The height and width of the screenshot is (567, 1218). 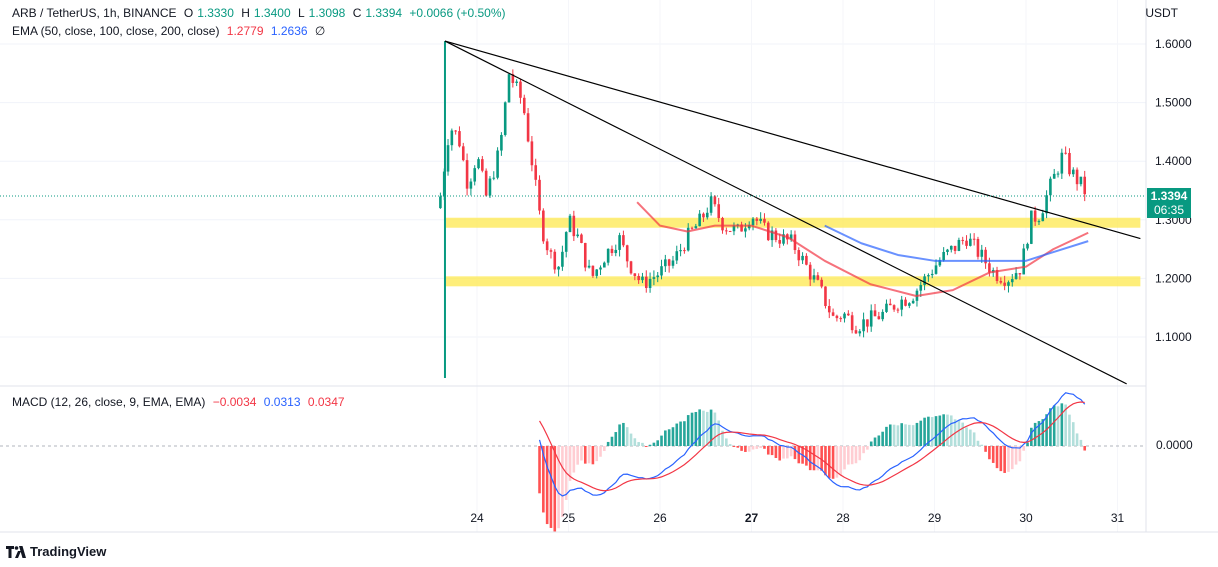 I want to click on high-value: 1.3400, so click(x=272, y=13).